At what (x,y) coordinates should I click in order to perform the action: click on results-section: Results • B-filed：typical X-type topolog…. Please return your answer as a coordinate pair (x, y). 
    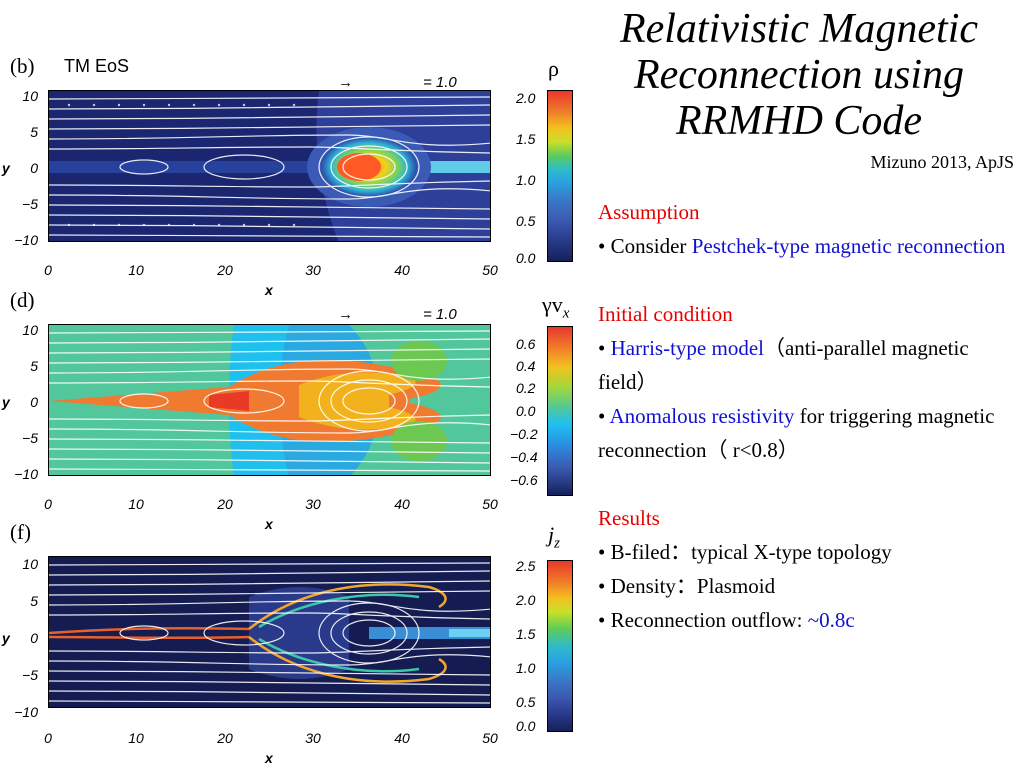
    Looking at the image, I should click on (799, 569).